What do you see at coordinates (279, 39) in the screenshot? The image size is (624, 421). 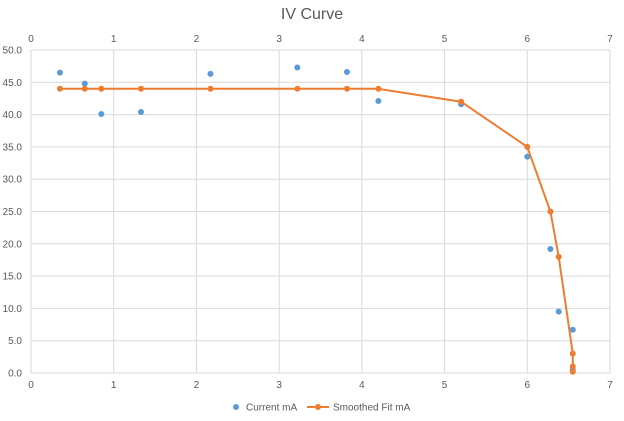 I see `x-tick-label-top: 3` at bounding box center [279, 39].